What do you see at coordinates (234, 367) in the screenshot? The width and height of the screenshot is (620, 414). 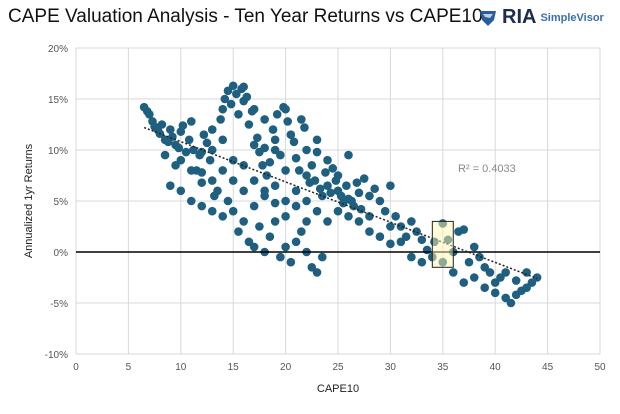 I see `x-tick-label: 15` at bounding box center [234, 367].